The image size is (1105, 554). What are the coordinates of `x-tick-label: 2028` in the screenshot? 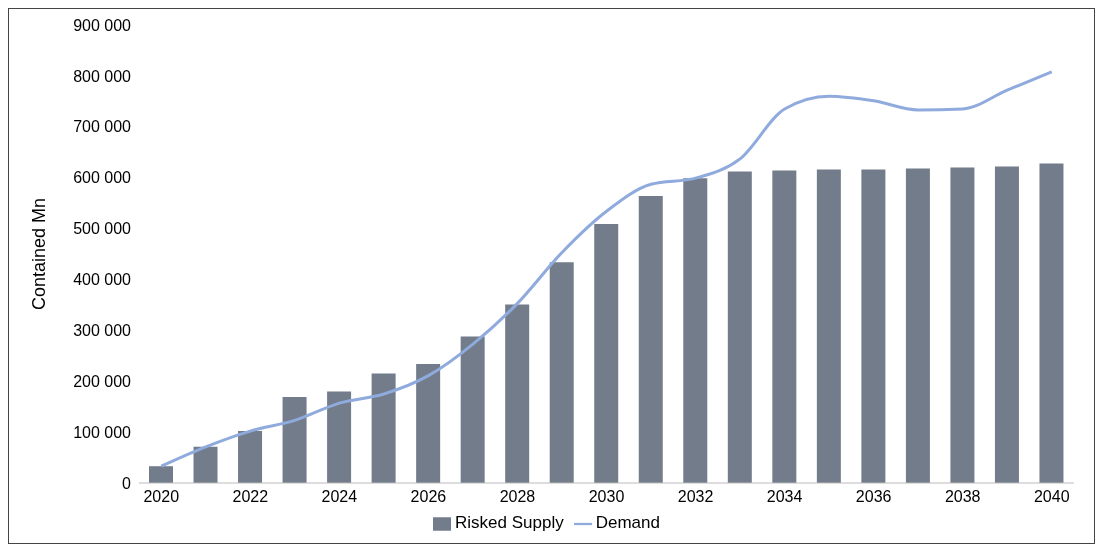 It's located at (517, 497).